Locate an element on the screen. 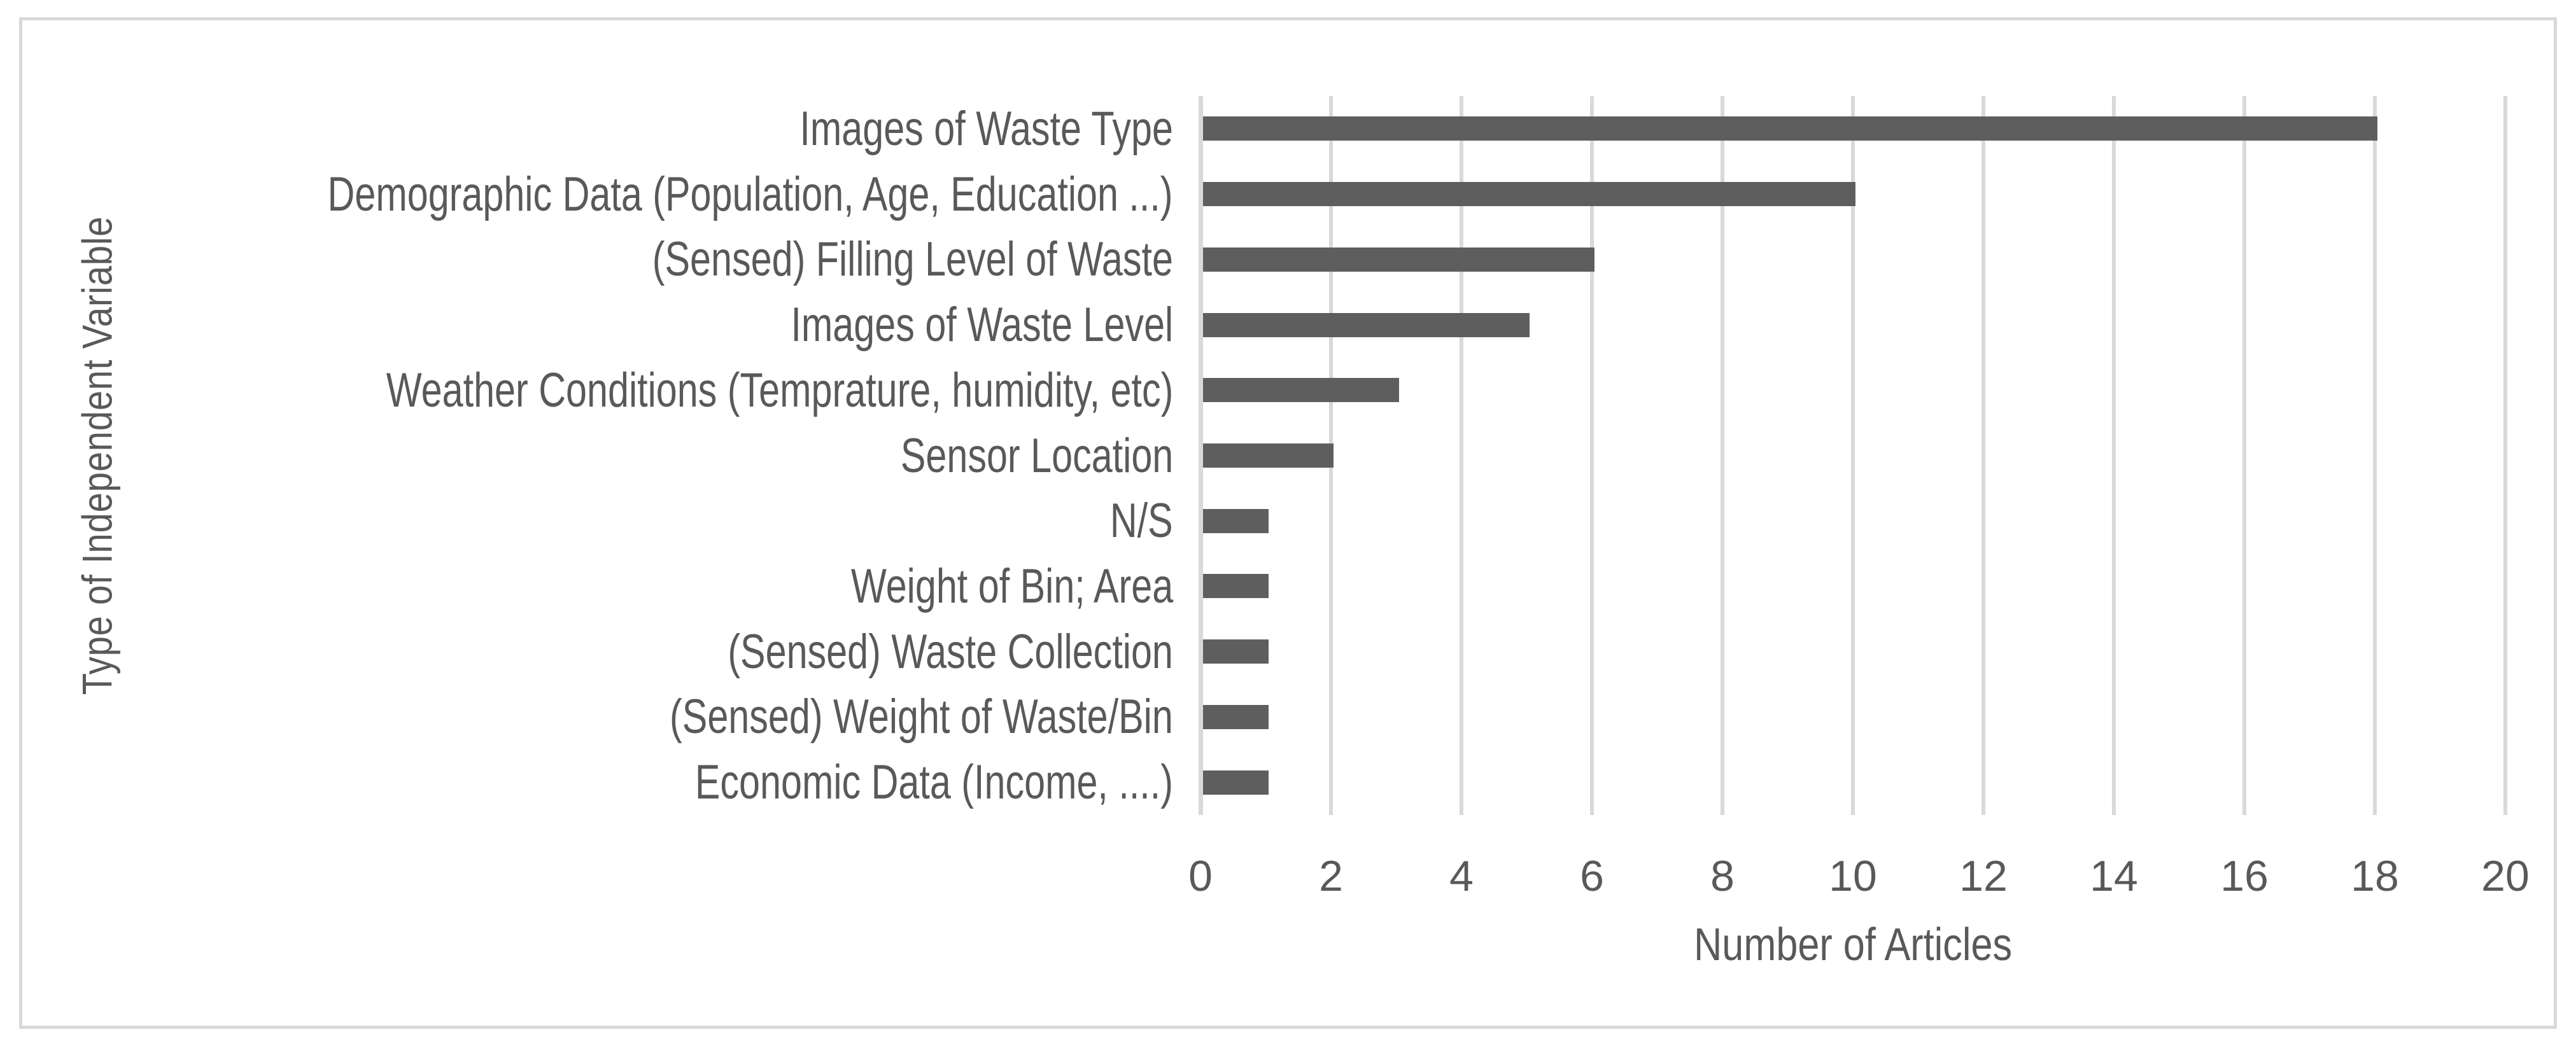 This screenshot has height=1046, width=2576. x-axis-tick-labels: 0 2 4 6 8 10 12 14 16 18 20 is located at coordinates (1859, 880).